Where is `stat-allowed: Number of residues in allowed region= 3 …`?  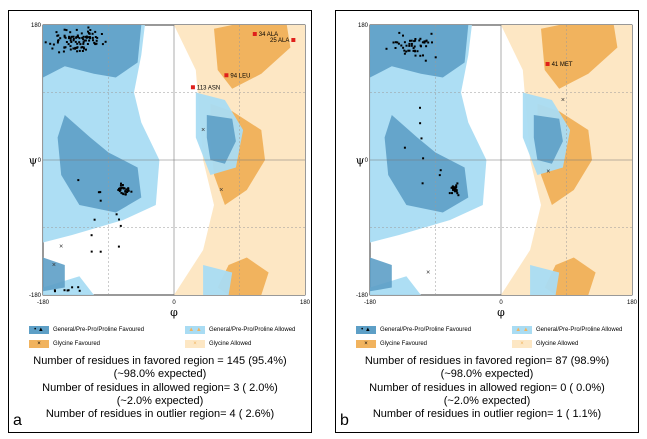 stat-allowed: Number of residues in allowed region= 3 … is located at coordinates (160, 387).